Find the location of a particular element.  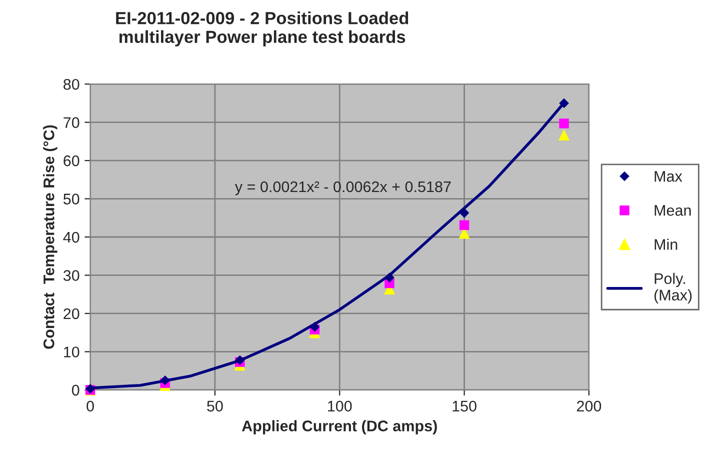

x-tick-label: 200 is located at coordinates (589, 406).